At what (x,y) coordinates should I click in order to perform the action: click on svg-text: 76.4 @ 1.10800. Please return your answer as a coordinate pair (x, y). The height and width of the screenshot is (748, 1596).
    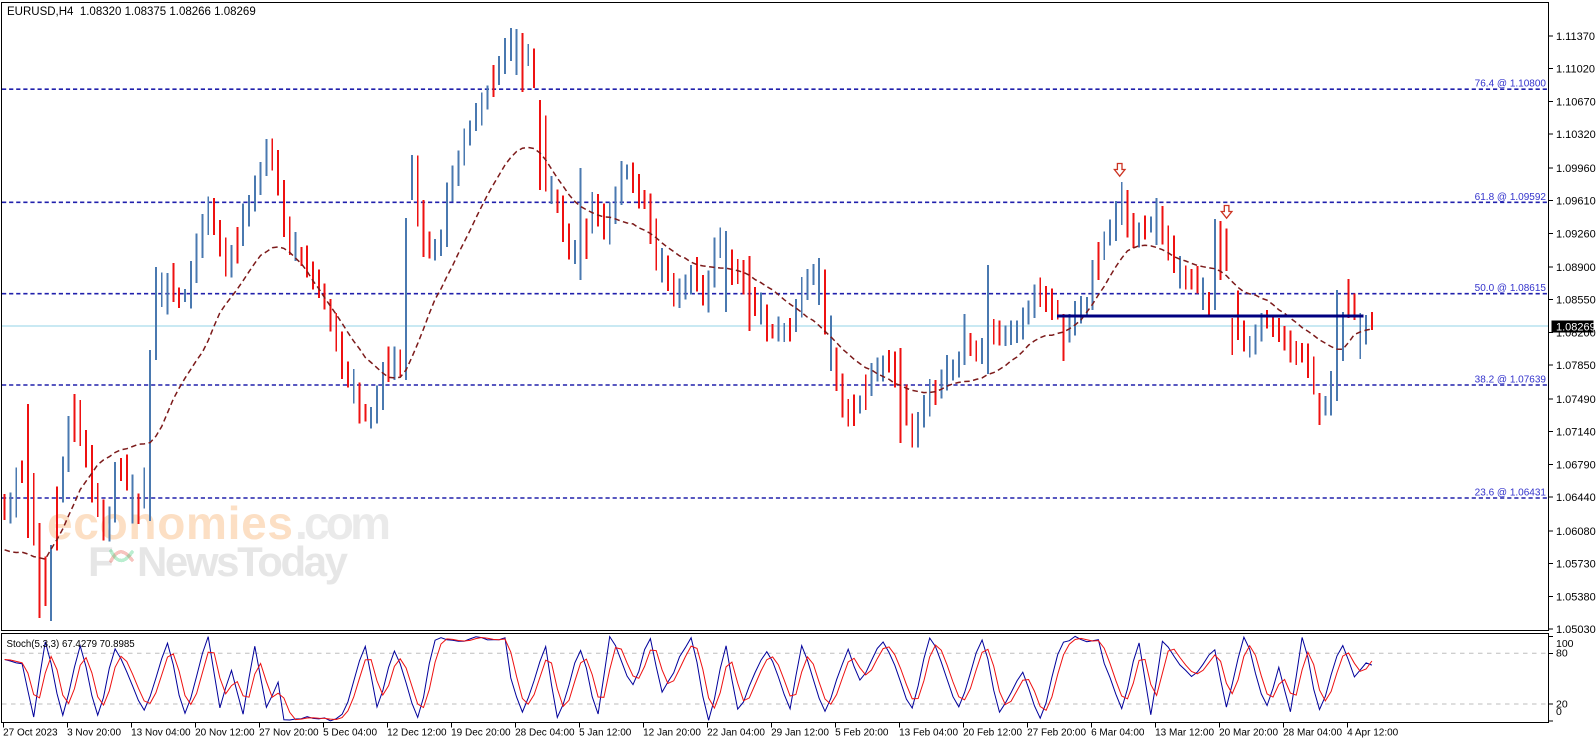
    Looking at the image, I should click on (1511, 84).